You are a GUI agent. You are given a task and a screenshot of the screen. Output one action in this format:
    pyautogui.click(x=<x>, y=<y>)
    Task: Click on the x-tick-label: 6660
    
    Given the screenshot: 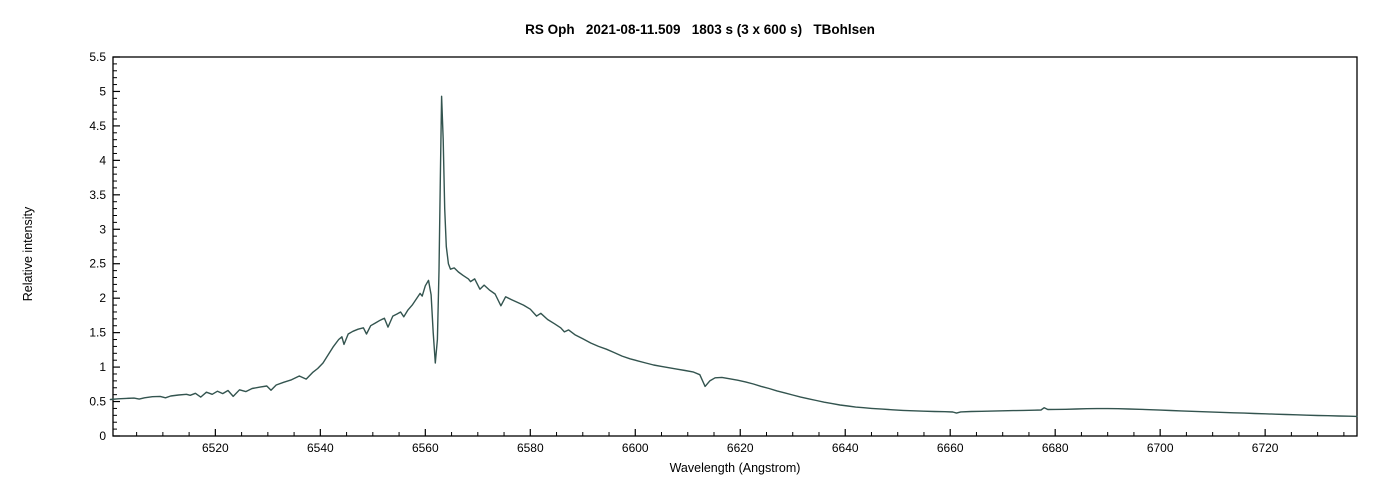 What is the action you would take?
    pyautogui.click(x=950, y=448)
    